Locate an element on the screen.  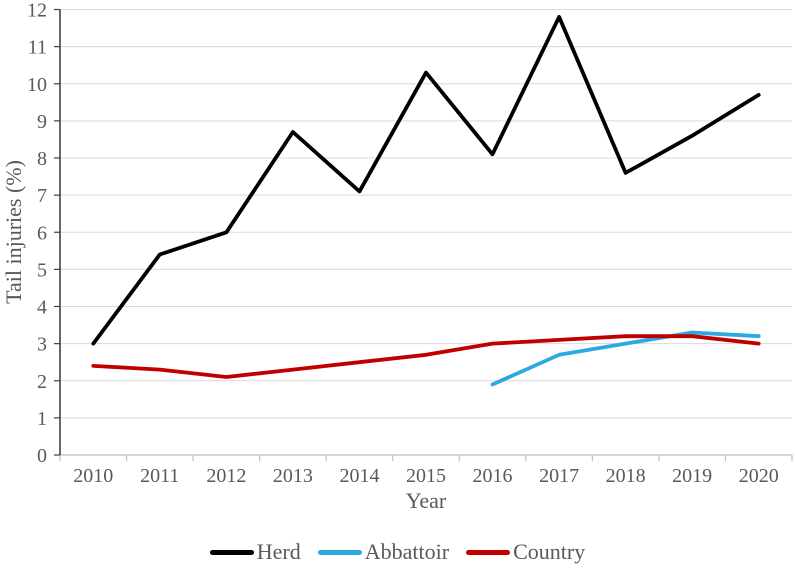
y-tick-label-2: 2 is located at coordinates (42, 382).